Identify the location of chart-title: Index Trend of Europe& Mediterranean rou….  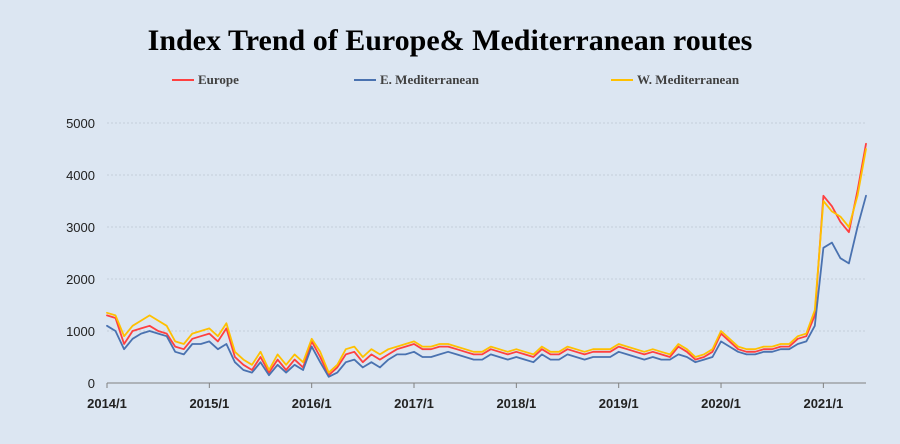
(450, 40).